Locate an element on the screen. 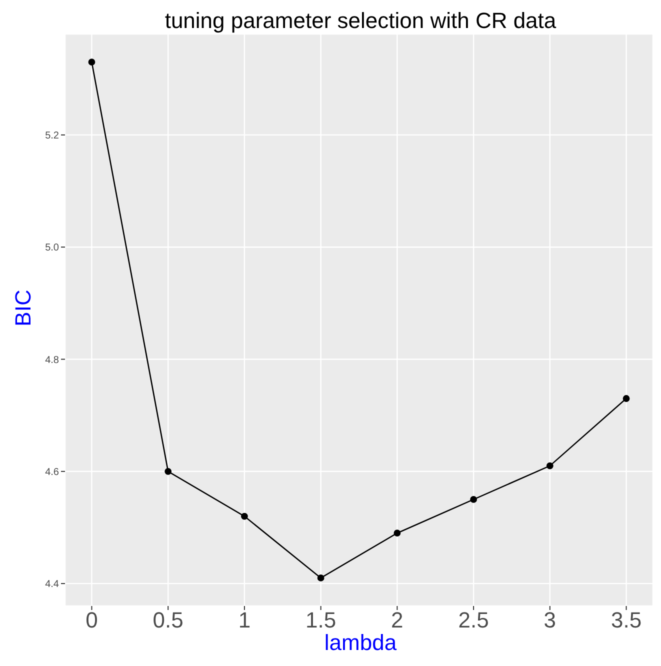 The height and width of the screenshot is (666, 661). x-tick-label: 2.5 is located at coordinates (473, 620).